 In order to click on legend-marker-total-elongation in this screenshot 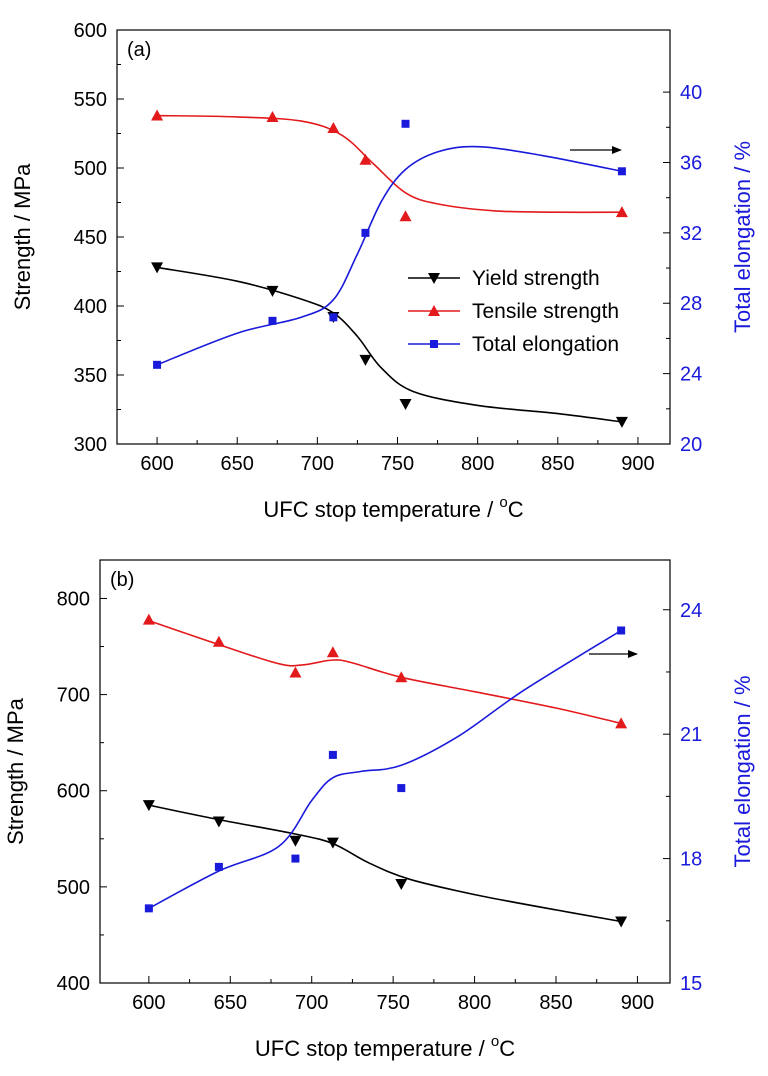, I will do `click(434, 344)`.